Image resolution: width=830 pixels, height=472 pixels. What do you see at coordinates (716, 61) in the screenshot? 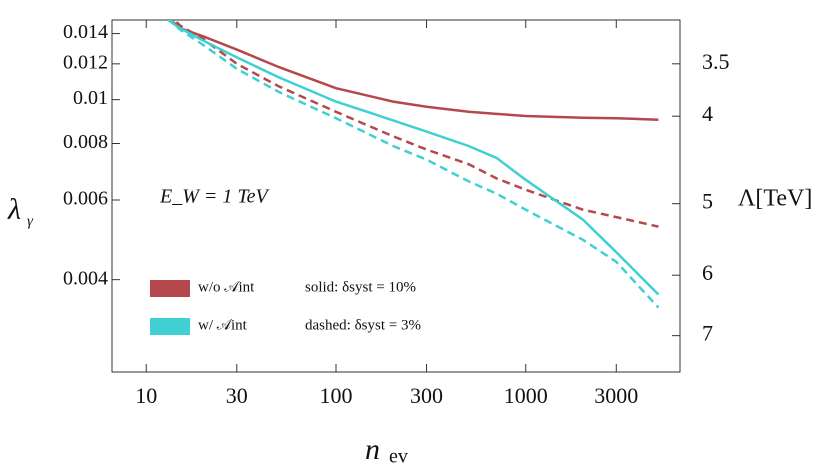
I see `y2-tick-label: 3.5` at bounding box center [716, 61].